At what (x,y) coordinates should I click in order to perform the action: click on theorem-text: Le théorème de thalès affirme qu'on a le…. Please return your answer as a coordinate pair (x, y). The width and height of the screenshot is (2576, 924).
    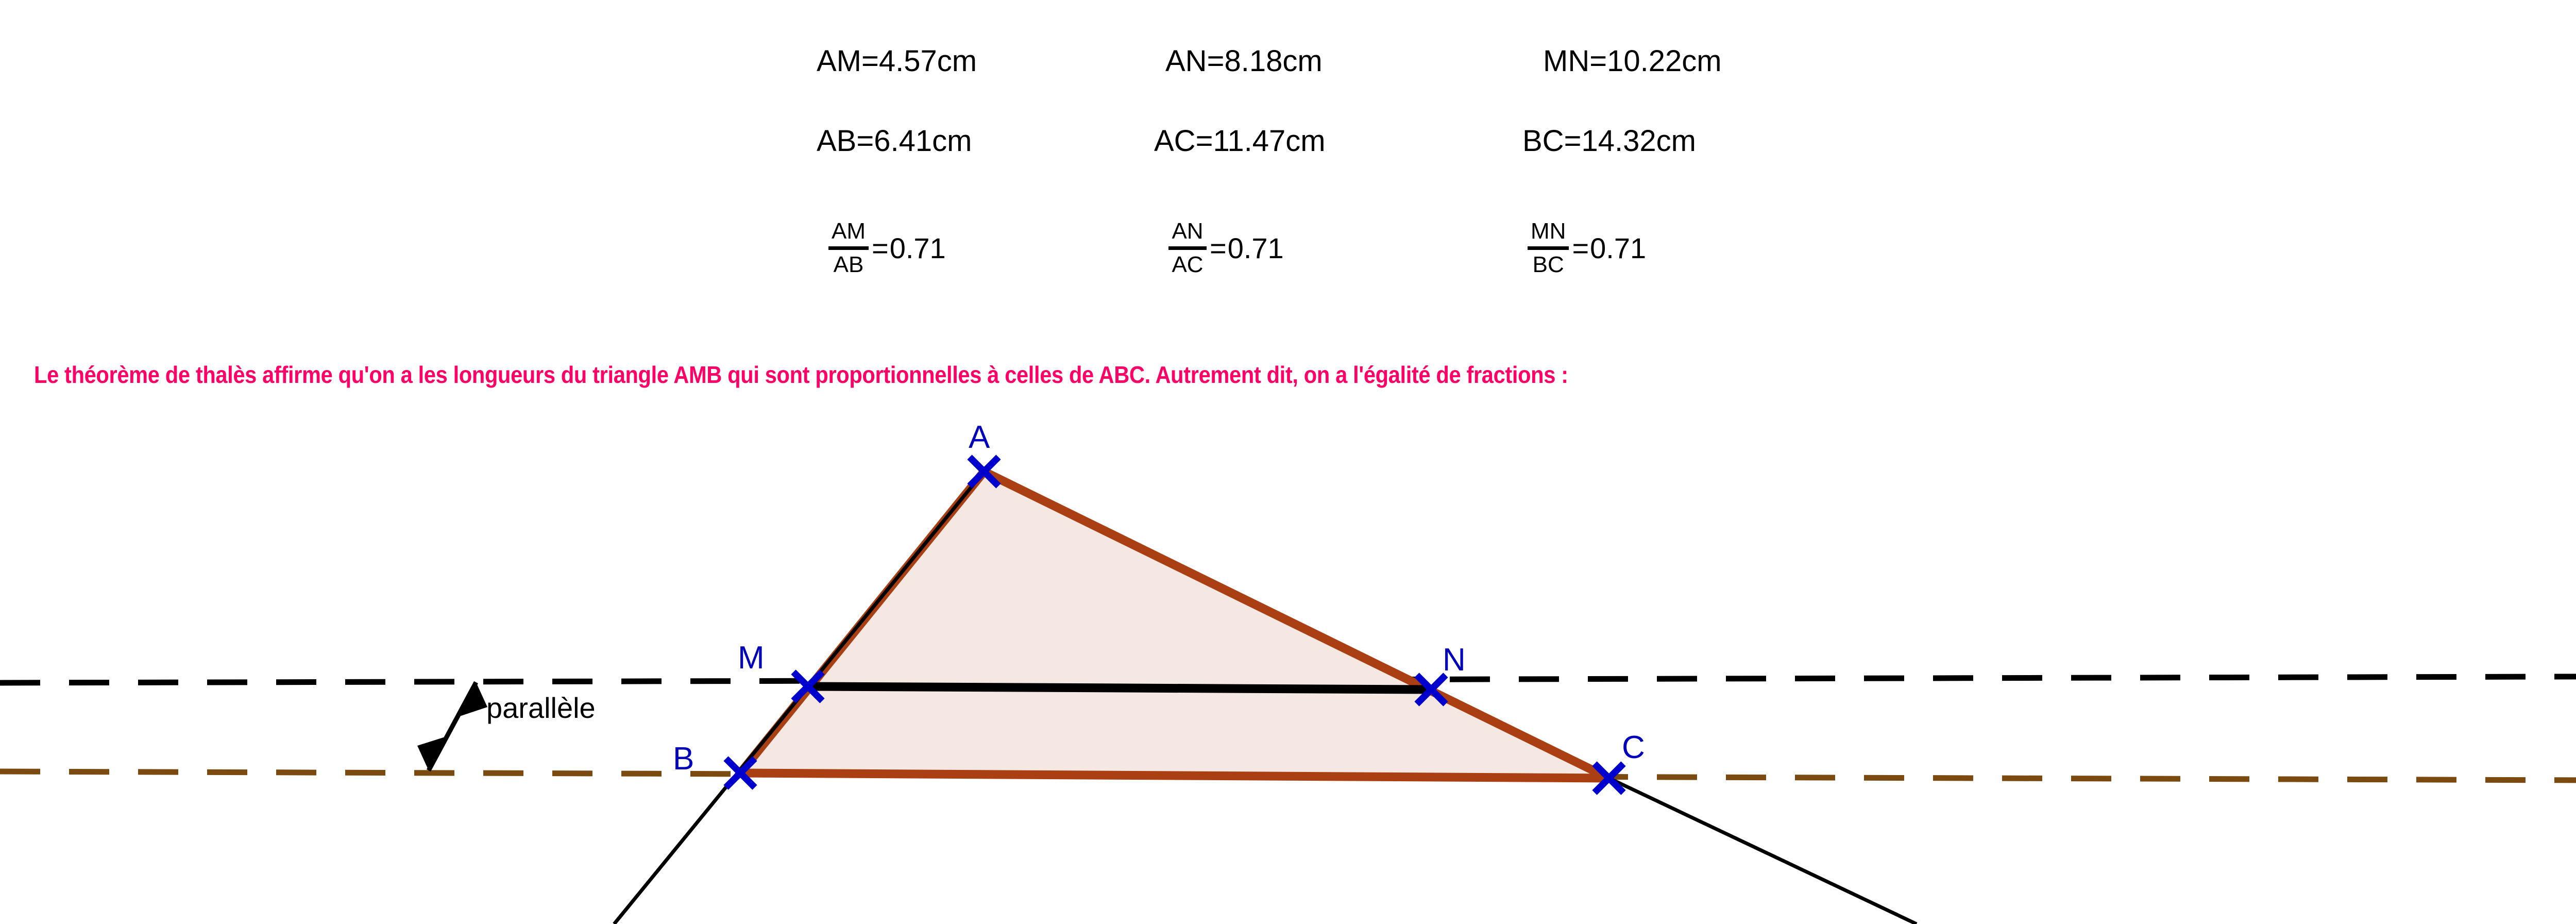
    Looking at the image, I should click on (801, 375).